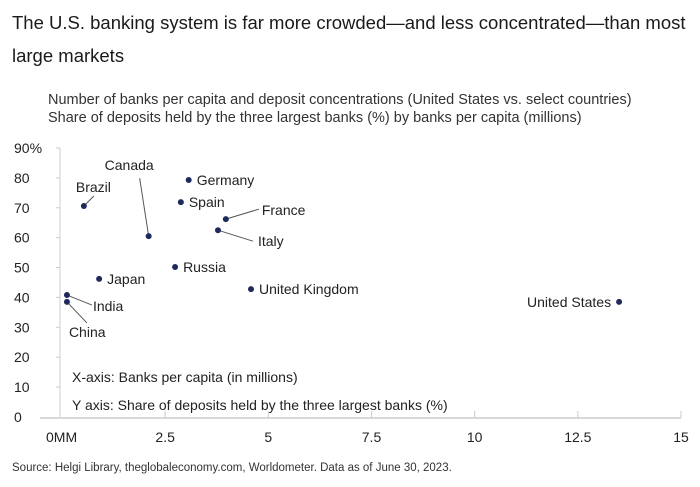  I want to click on y-tick-label: 30, so click(22, 327).